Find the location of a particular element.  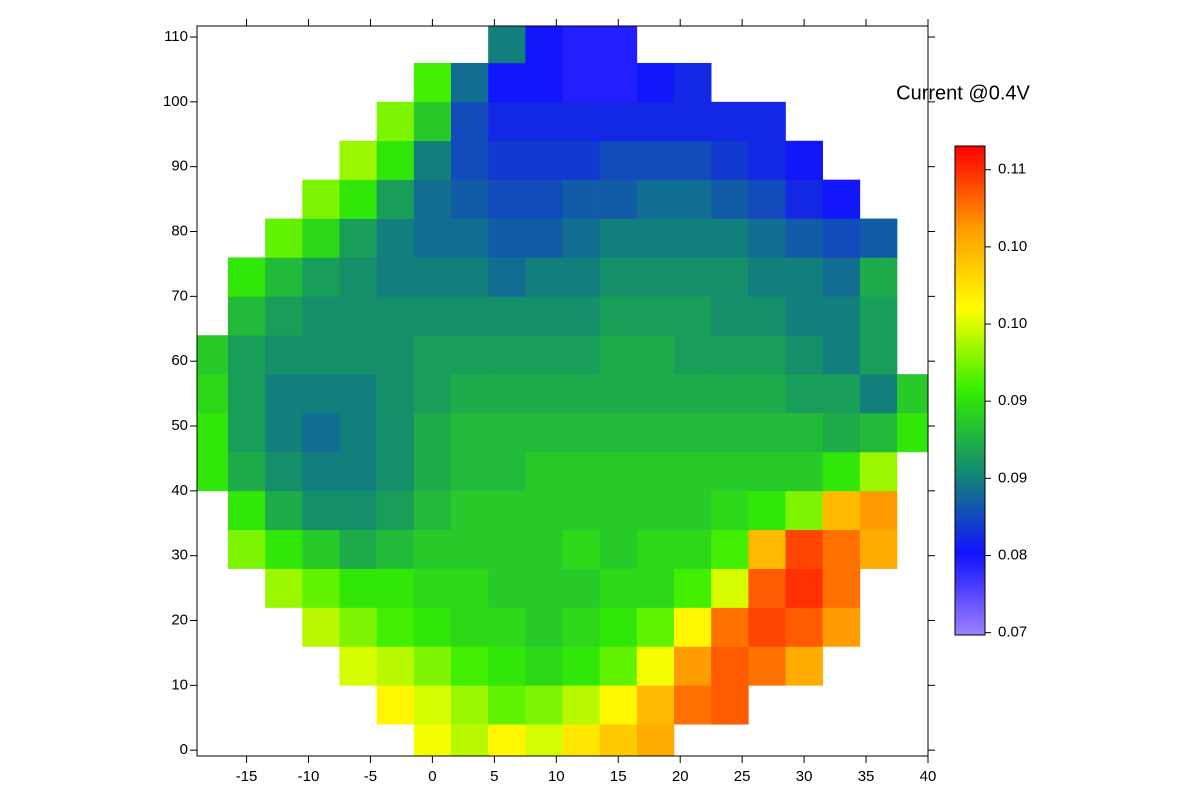

x-tick-label: 10 is located at coordinates (556, 776).